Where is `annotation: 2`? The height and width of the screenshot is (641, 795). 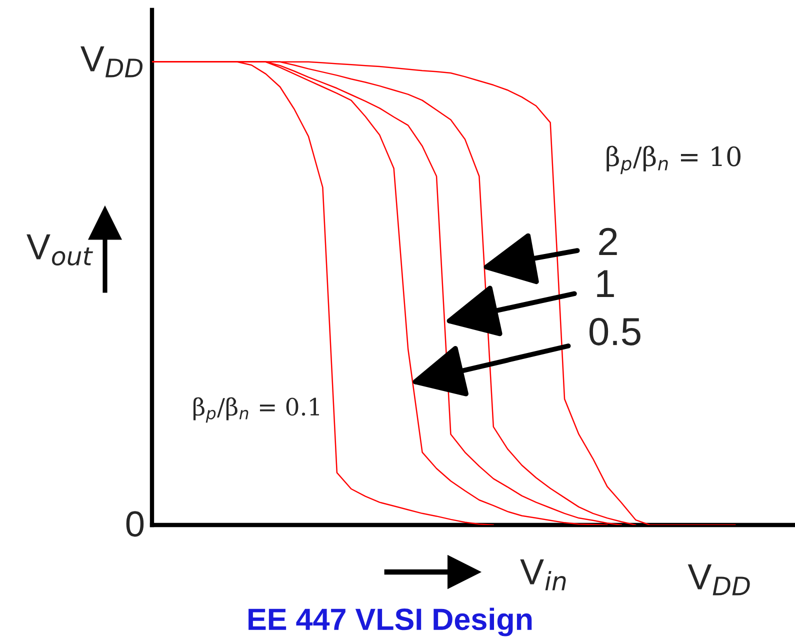
annotation: 2 is located at coordinates (608, 242).